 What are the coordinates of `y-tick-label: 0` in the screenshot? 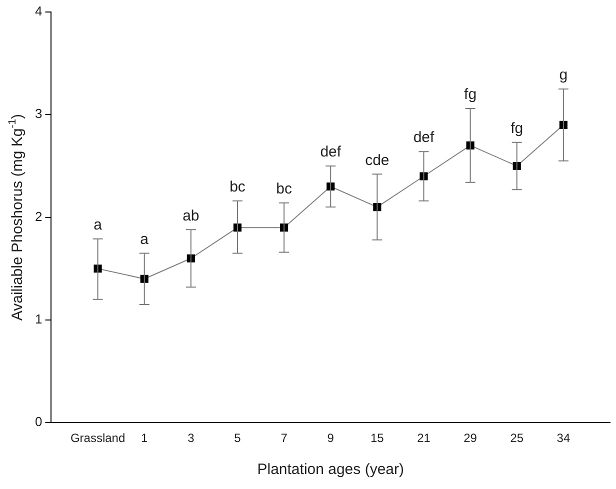 It's located at (38, 422).